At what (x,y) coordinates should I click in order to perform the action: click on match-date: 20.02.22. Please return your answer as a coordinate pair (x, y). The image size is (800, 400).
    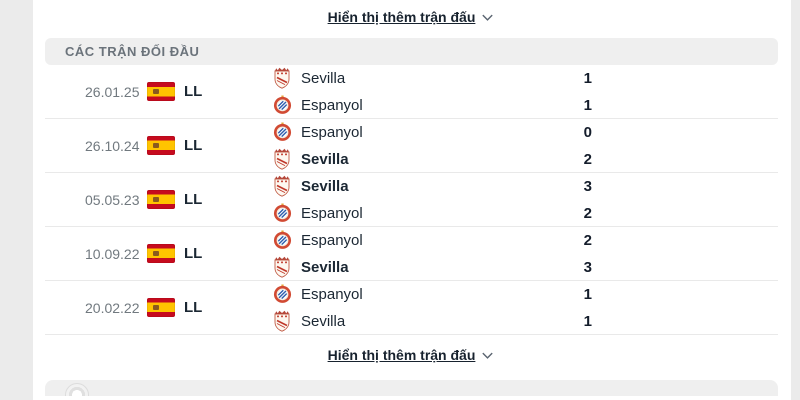
    Looking at the image, I should click on (112, 307).